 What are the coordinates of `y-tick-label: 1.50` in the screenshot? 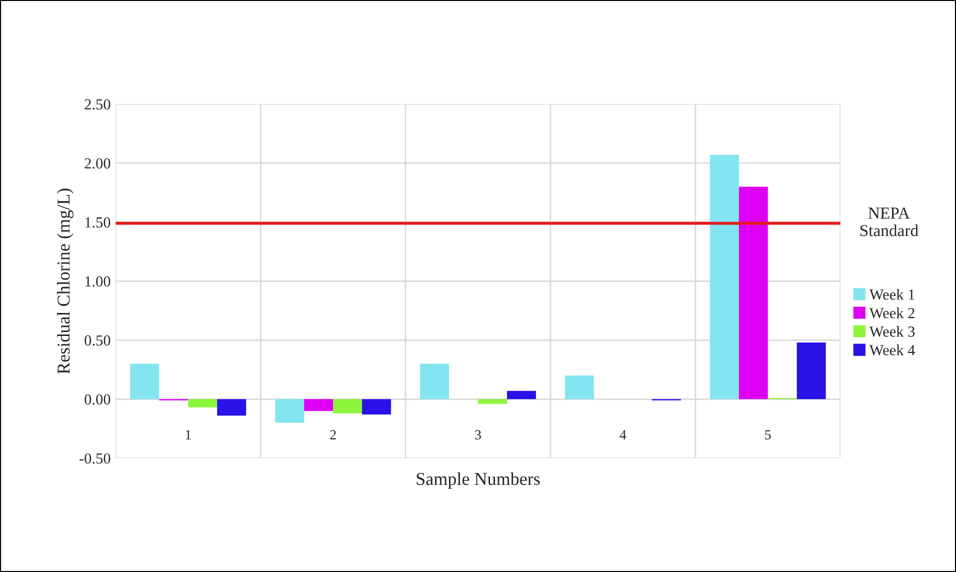 It's located at (97, 222).